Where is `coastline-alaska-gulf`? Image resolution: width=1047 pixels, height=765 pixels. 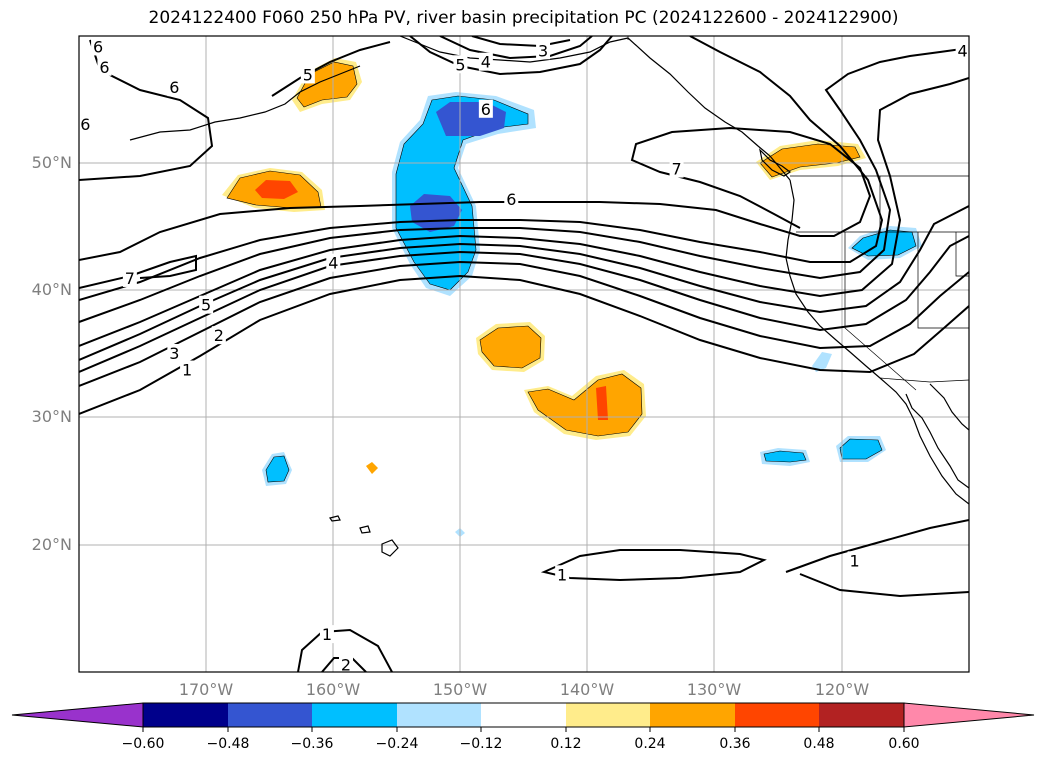 coastline-alaska-gulf is located at coordinates (514, 49).